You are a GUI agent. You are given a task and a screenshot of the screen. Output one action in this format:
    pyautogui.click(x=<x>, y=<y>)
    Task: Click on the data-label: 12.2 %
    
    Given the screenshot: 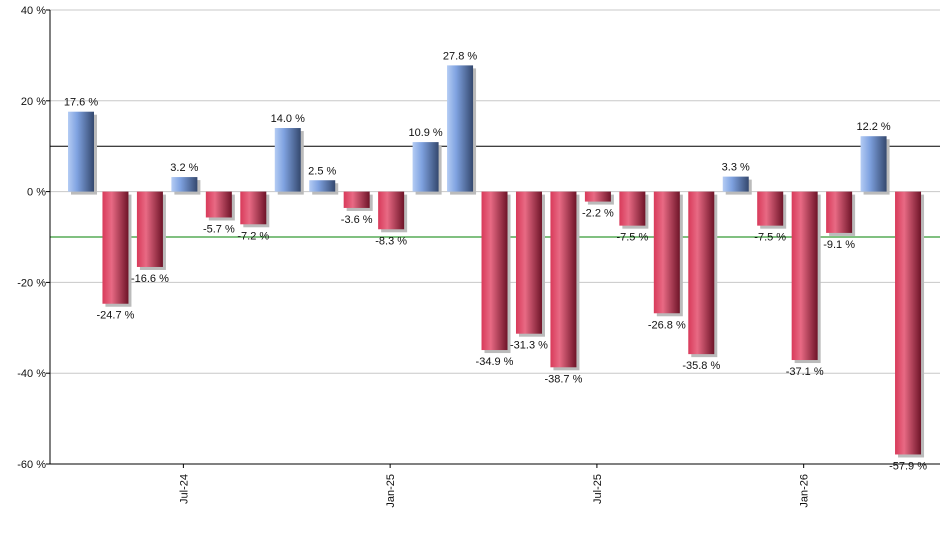 What is the action you would take?
    pyautogui.click(x=873, y=127)
    